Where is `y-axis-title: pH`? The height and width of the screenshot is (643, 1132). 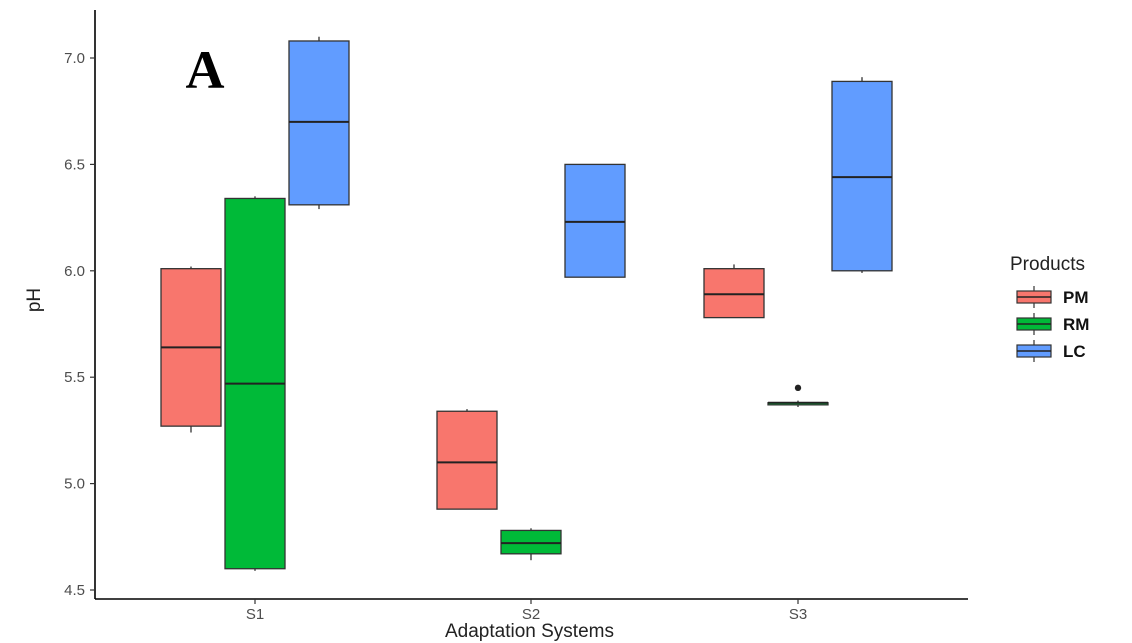 y-axis-title: pH is located at coordinates (34, 300).